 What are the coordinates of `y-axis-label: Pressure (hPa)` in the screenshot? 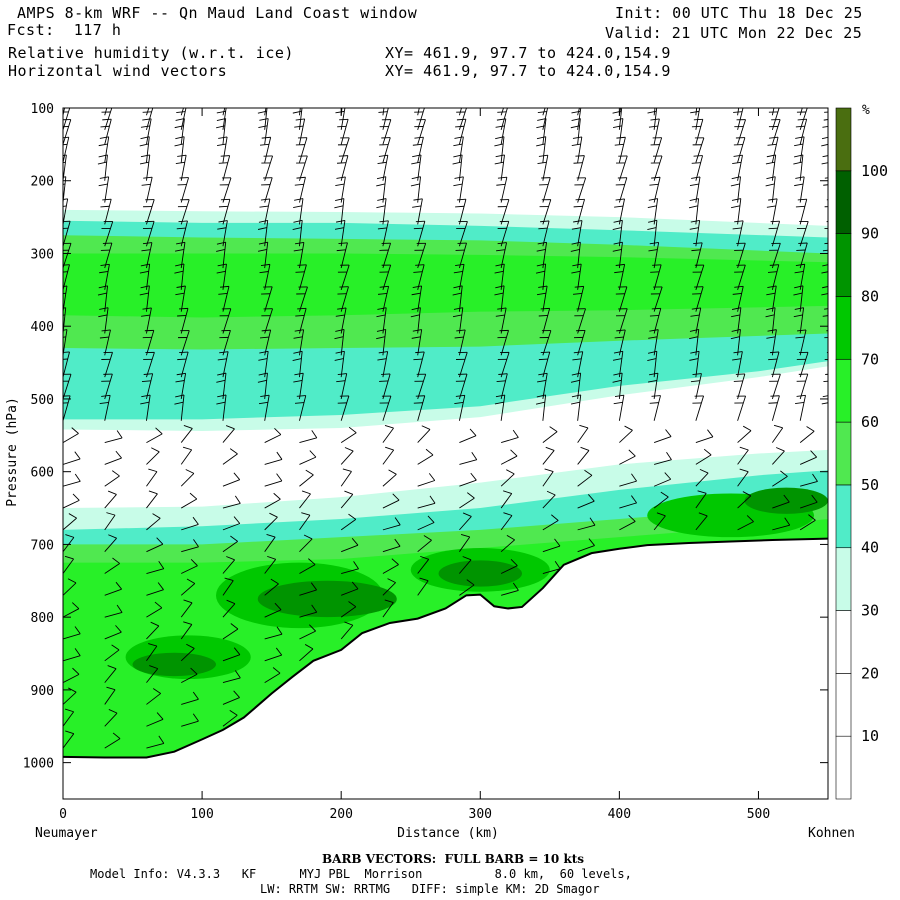 It's located at (12, 452).